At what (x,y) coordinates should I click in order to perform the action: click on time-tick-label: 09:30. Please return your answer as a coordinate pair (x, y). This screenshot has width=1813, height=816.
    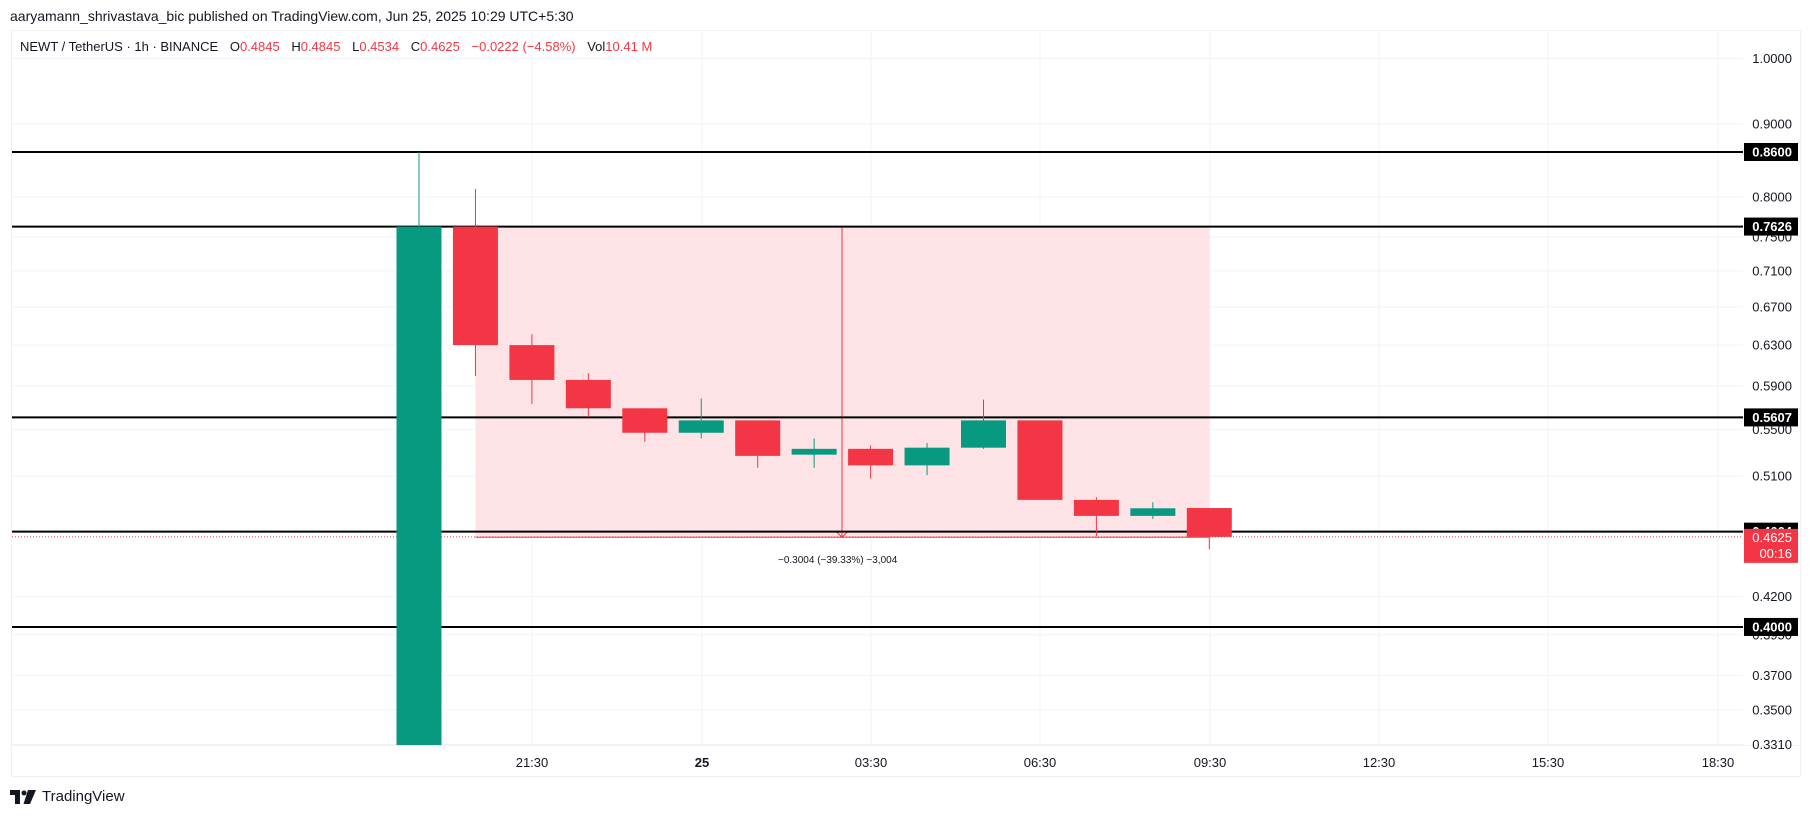
    Looking at the image, I should click on (1210, 762).